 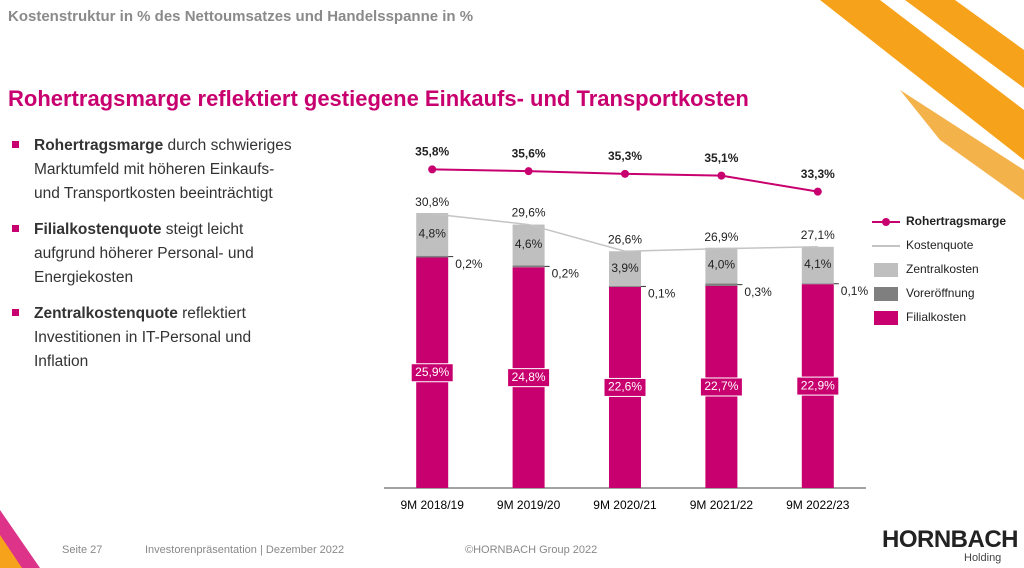 I want to click on value-label: 4,8%, so click(x=433, y=234).